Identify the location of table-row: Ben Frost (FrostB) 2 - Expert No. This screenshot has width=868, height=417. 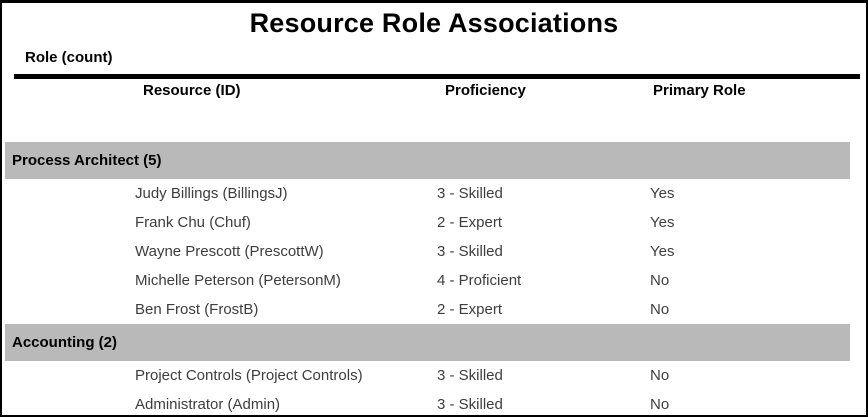
(434, 309).